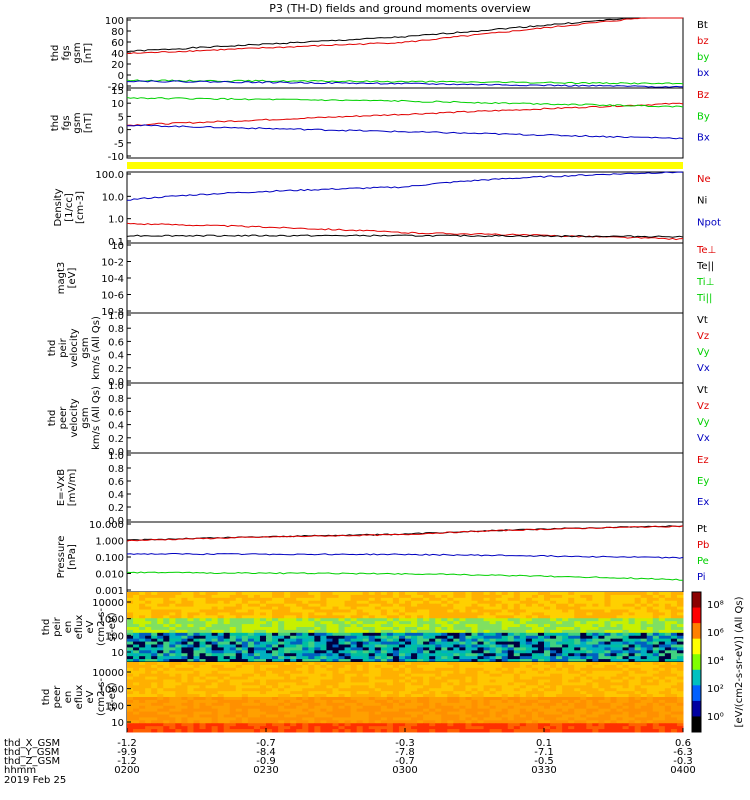 This screenshot has width=750, height=800. What do you see at coordinates (69, 207) in the screenshot?
I see `y-axis-label: Density[1/cc][cm-3]` at bounding box center [69, 207].